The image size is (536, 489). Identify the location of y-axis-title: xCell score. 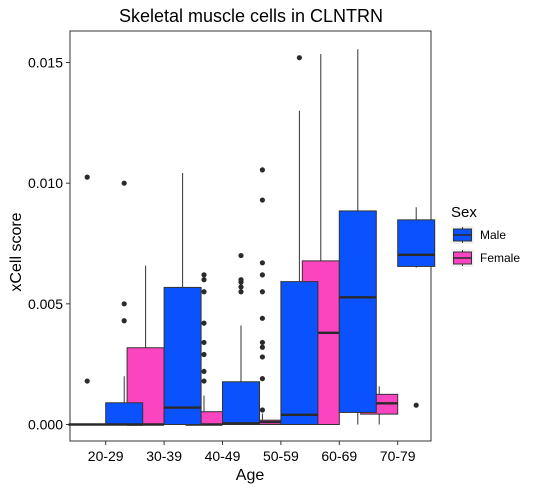
(16, 251).